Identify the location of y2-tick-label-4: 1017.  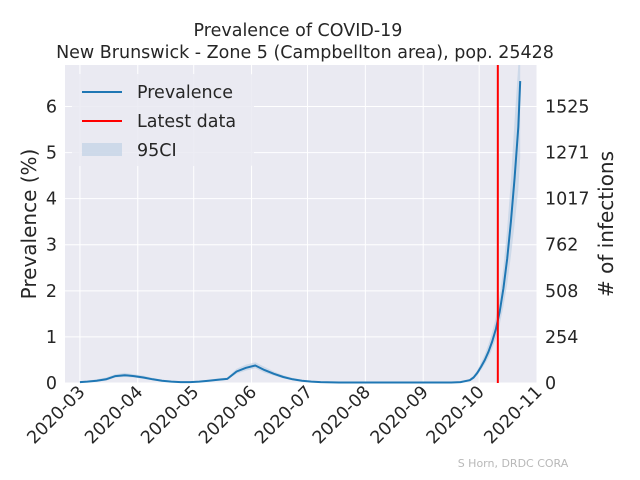
(567, 200).